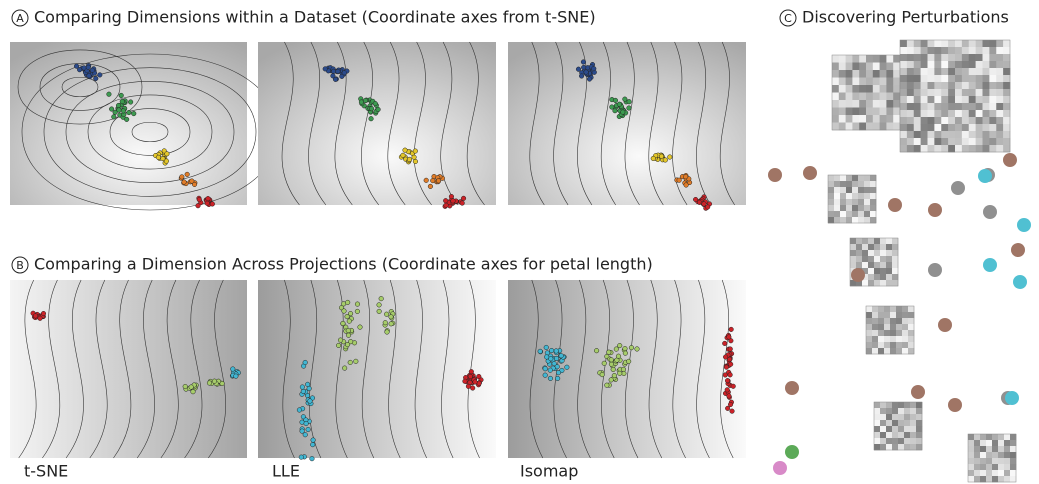 The width and height of the screenshot is (1039, 484). What do you see at coordinates (20, 265) in the screenshot?
I see `marker: B` at bounding box center [20, 265].